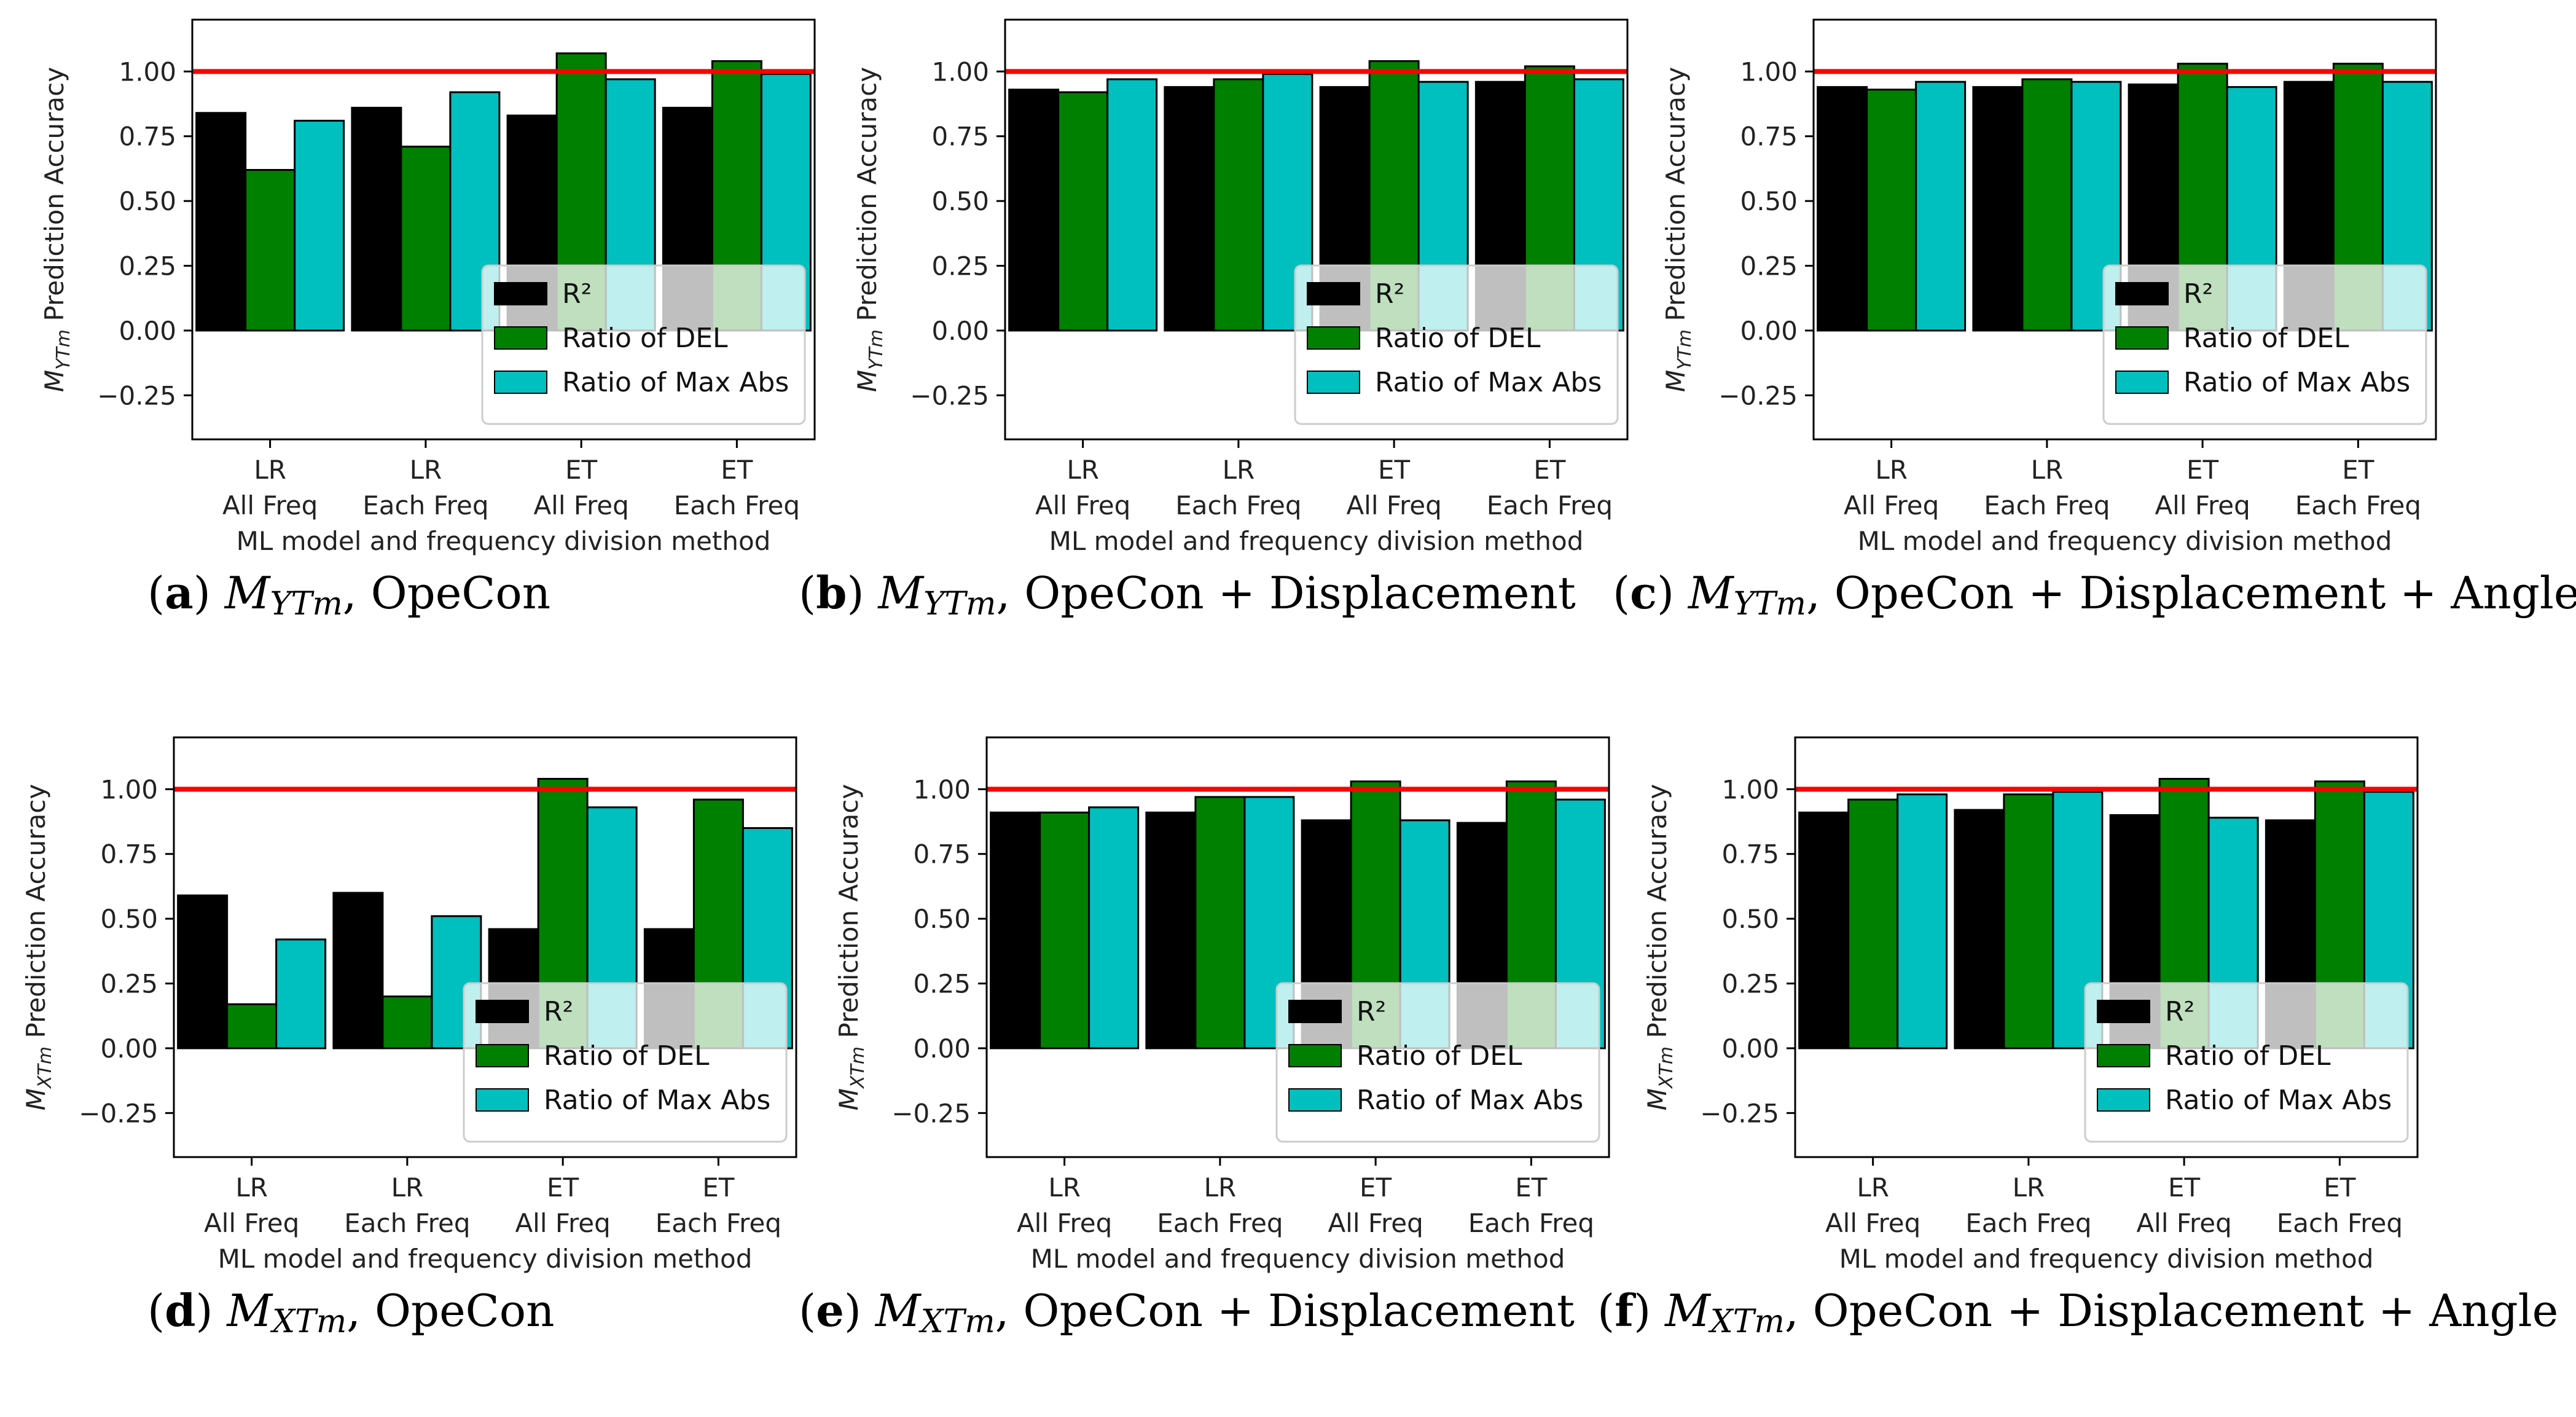 Image resolution: width=2576 pixels, height=1417 pixels. What do you see at coordinates (1187, 1312) in the screenshot?
I see `caption-e: (e) MXTm, OpeCon + Displacement` at bounding box center [1187, 1312].